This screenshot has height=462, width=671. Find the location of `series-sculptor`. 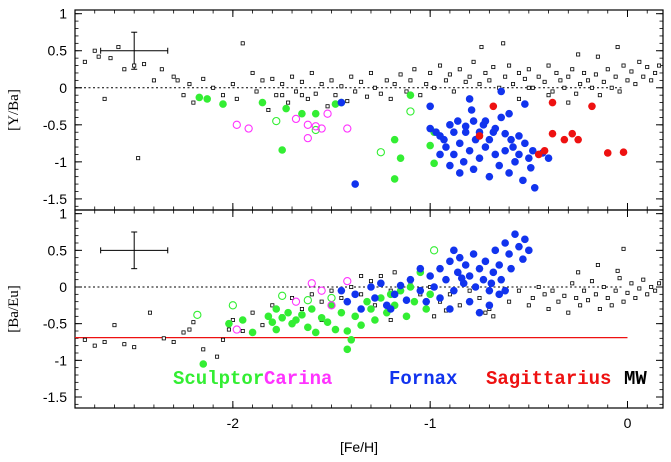

series-sculptor is located at coordinates (316, 137).